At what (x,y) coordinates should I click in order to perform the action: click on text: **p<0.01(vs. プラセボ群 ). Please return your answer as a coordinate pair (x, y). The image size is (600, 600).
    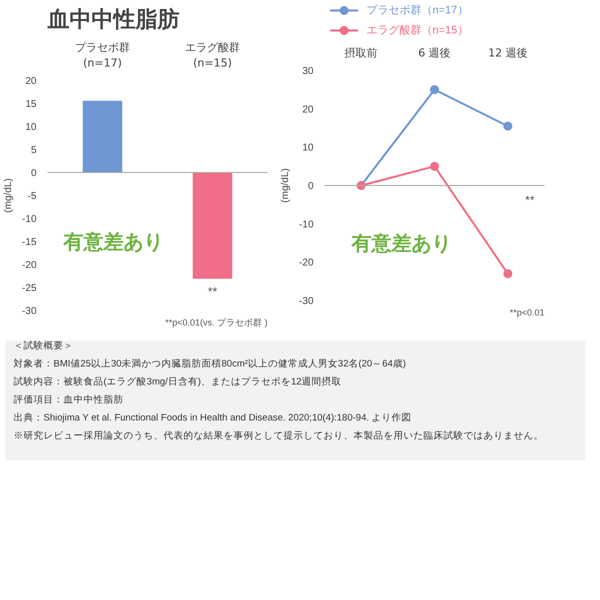
    Looking at the image, I should click on (216, 323).